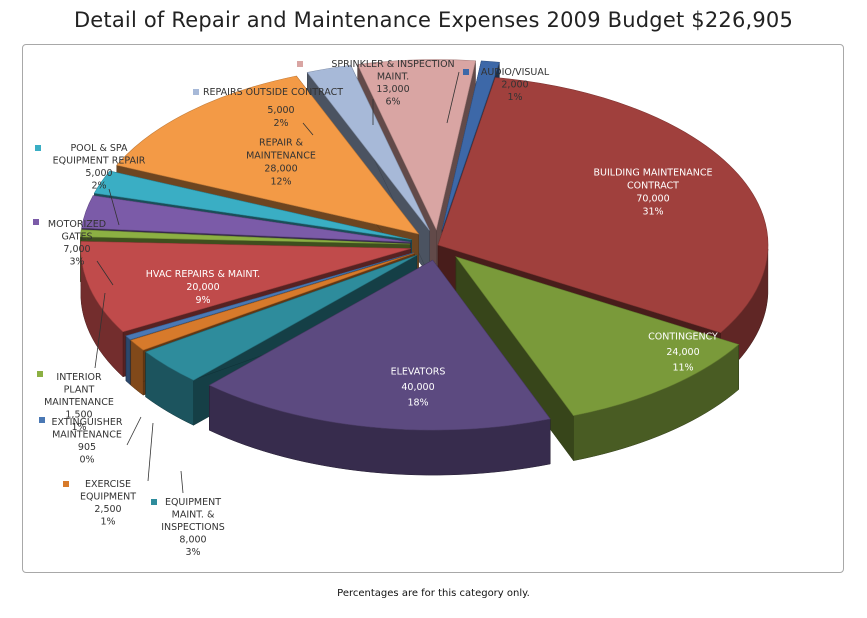  I want to click on slice-label-10: REPAIR & MAINTENANCE 28,000 12%, so click(281, 163).